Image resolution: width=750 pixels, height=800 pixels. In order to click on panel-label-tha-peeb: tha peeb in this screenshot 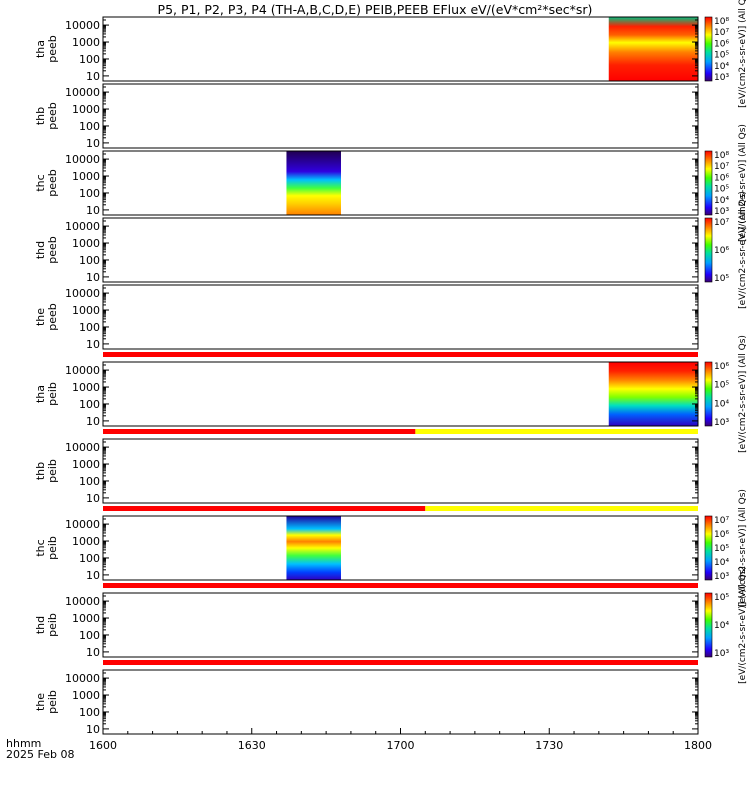, I will do `click(46, 49)`.